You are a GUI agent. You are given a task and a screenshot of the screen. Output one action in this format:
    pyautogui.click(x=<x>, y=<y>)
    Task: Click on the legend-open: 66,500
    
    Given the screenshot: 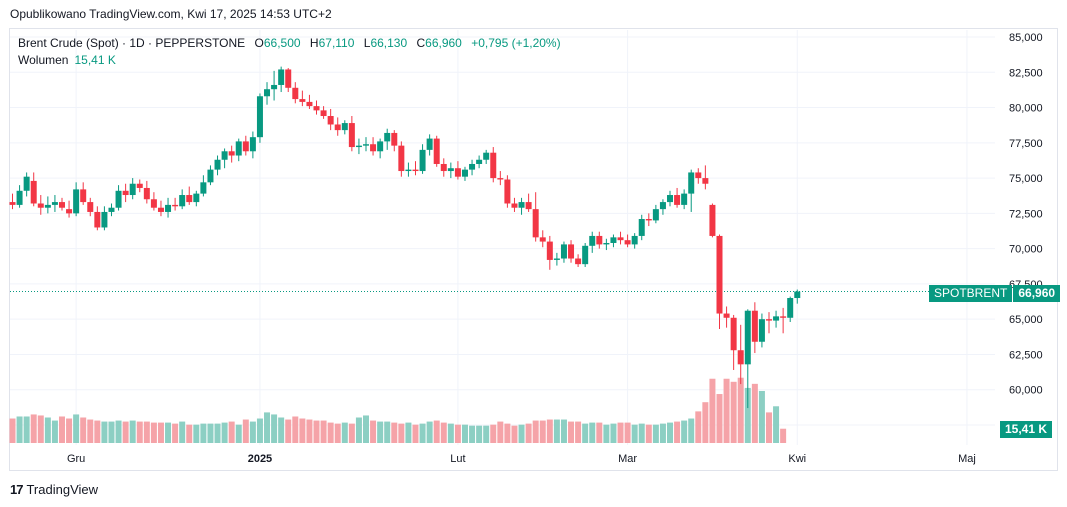 What is the action you would take?
    pyautogui.click(x=282, y=43)
    